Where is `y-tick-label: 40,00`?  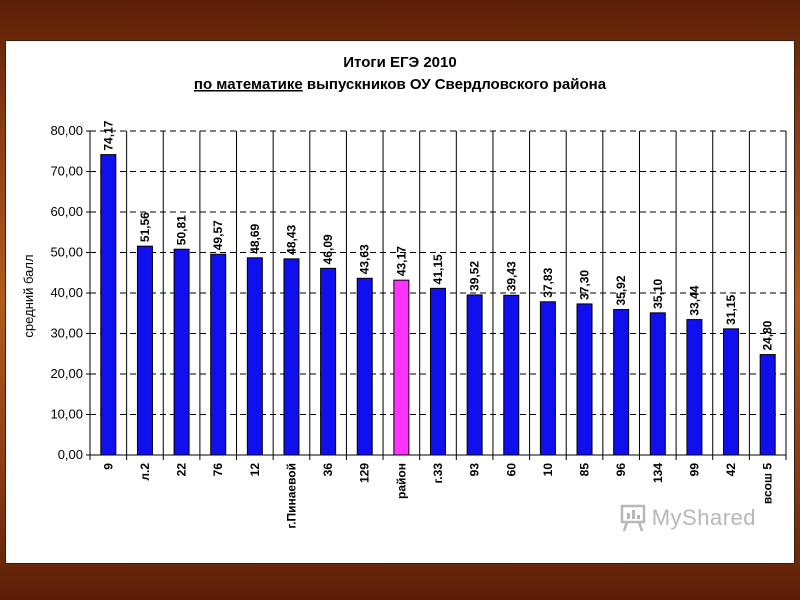 y-tick-label: 40,00 is located at coordinates (66, 292).